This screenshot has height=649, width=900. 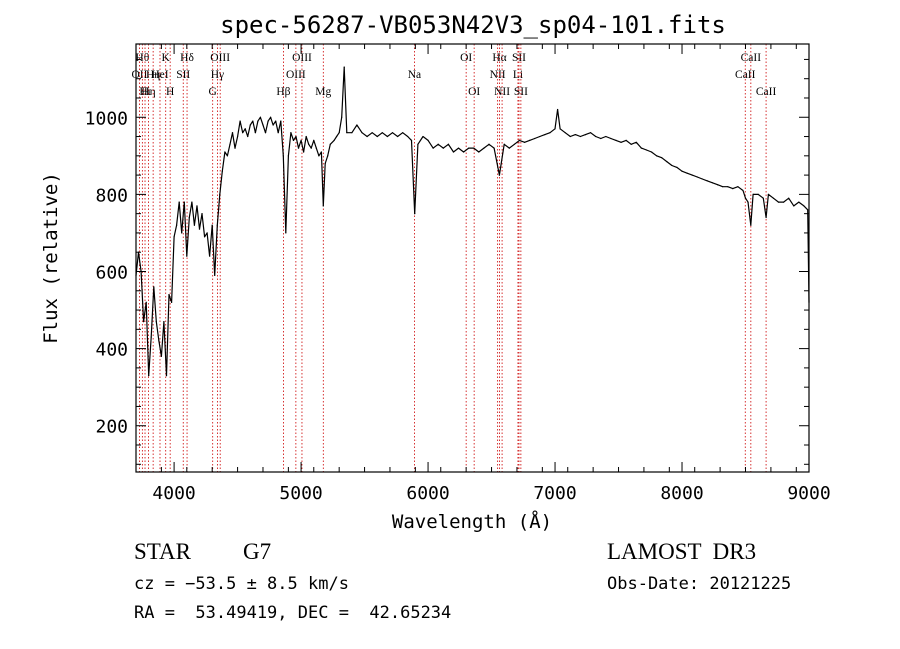 I want to click on x-tick-label: 5000, so click(x=300, y=493).